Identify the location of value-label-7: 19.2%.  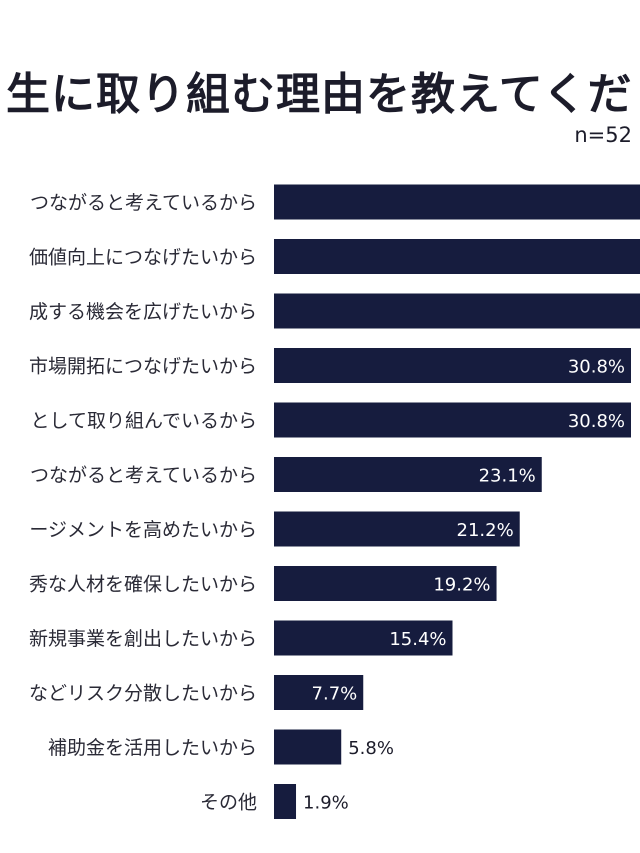
(461, 585).